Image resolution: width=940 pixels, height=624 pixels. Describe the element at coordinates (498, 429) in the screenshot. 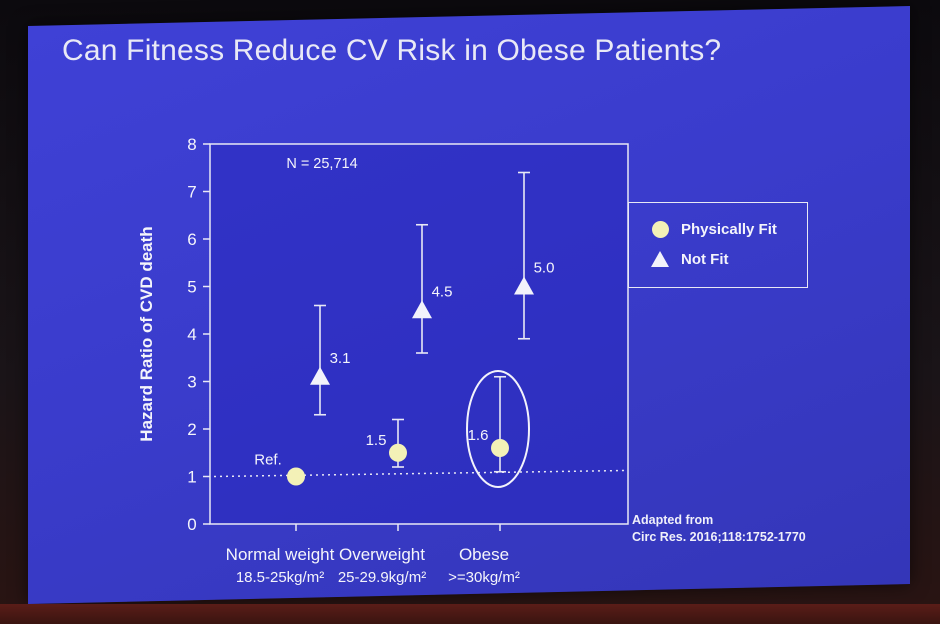

I see `highlight-ellipse` at that location.